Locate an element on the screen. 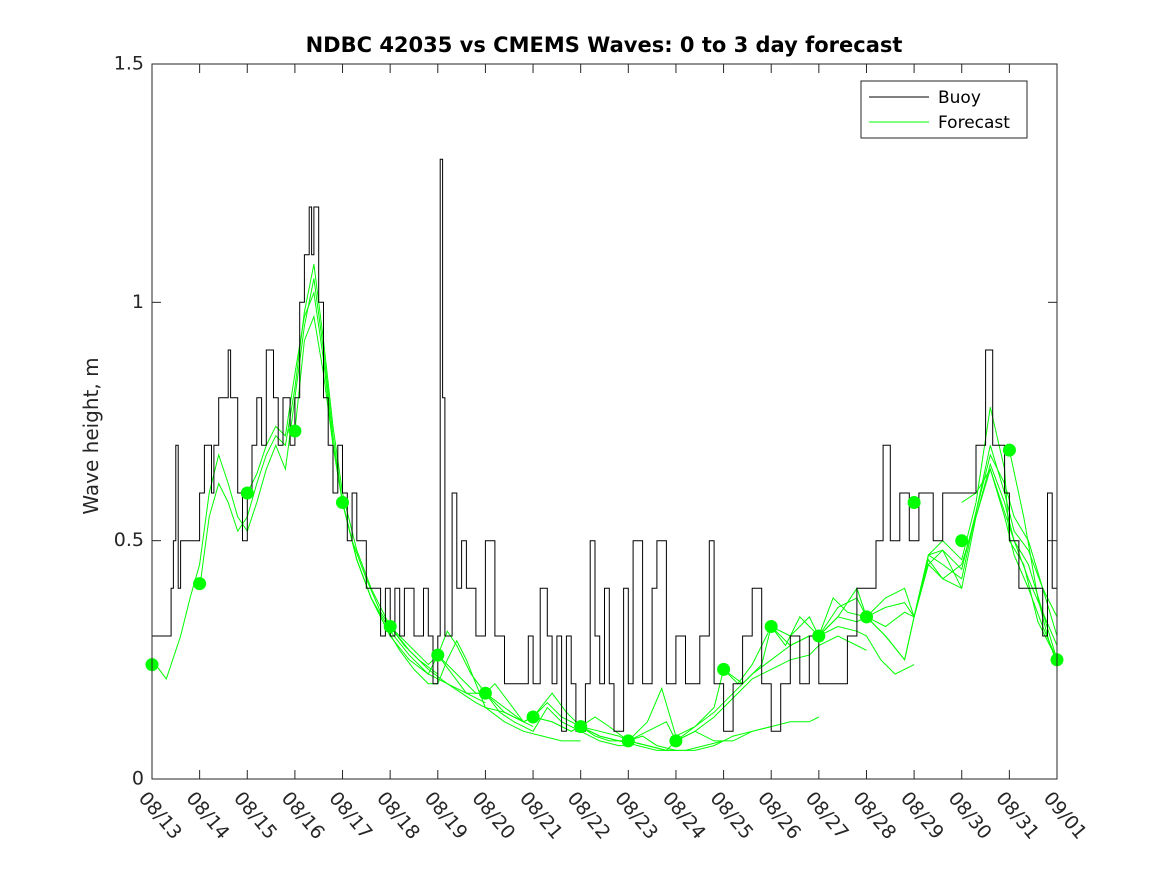 The width and height of the screenshot is (1167, 875). y-tick-label-1: 0.5 is located at coordinates (129, 540).